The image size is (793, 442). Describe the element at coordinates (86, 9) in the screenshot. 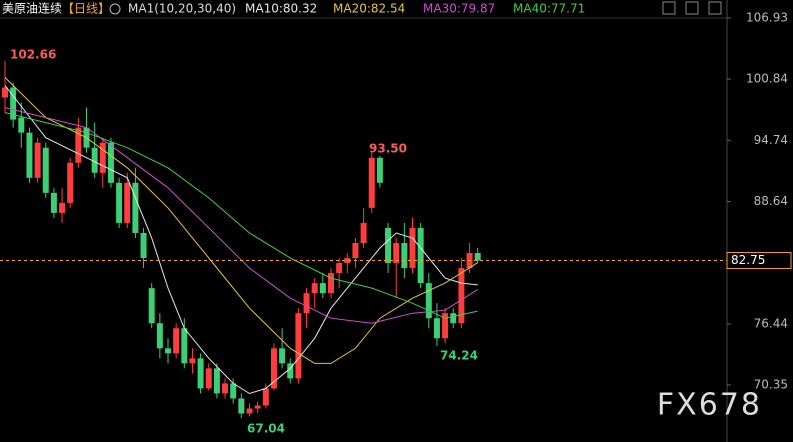

I see `period: 【日线】` at that location.